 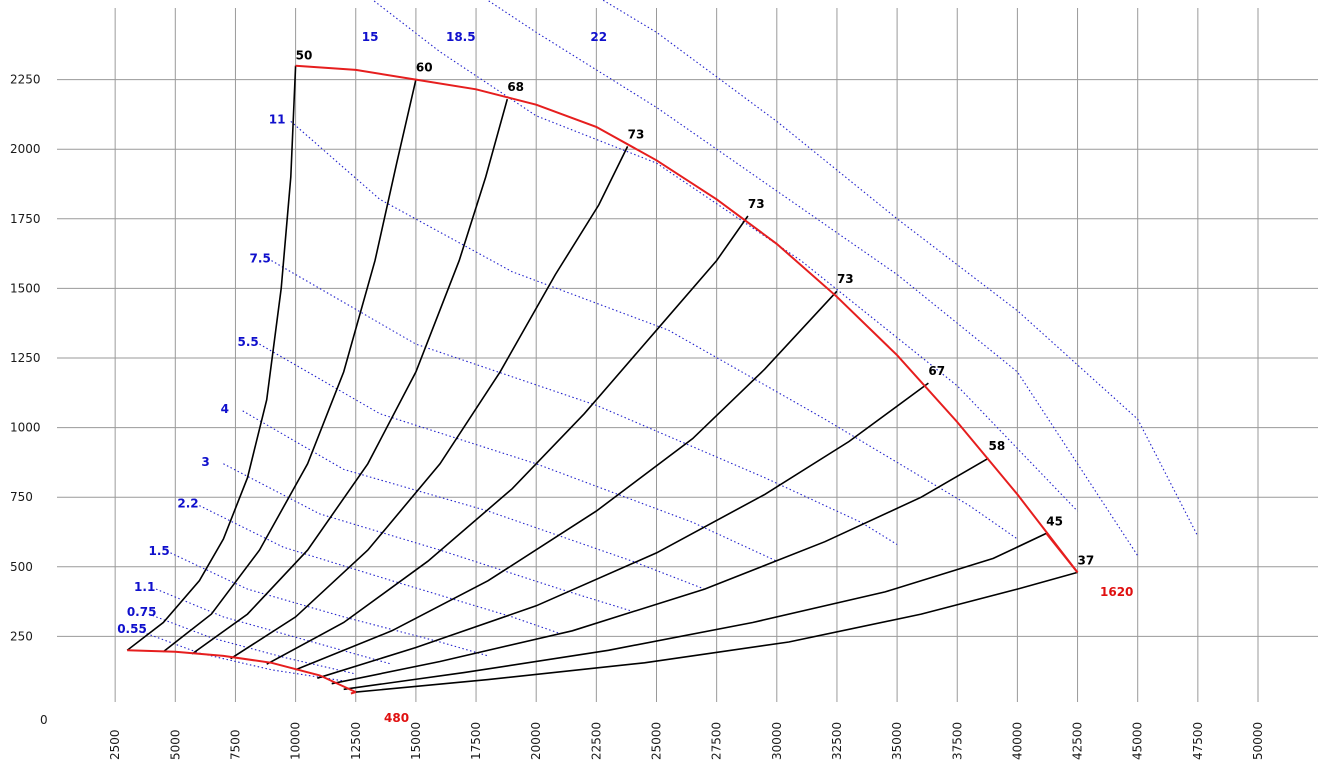 I want to click on y-tick-label: 2000, so click(x=25, y=149).